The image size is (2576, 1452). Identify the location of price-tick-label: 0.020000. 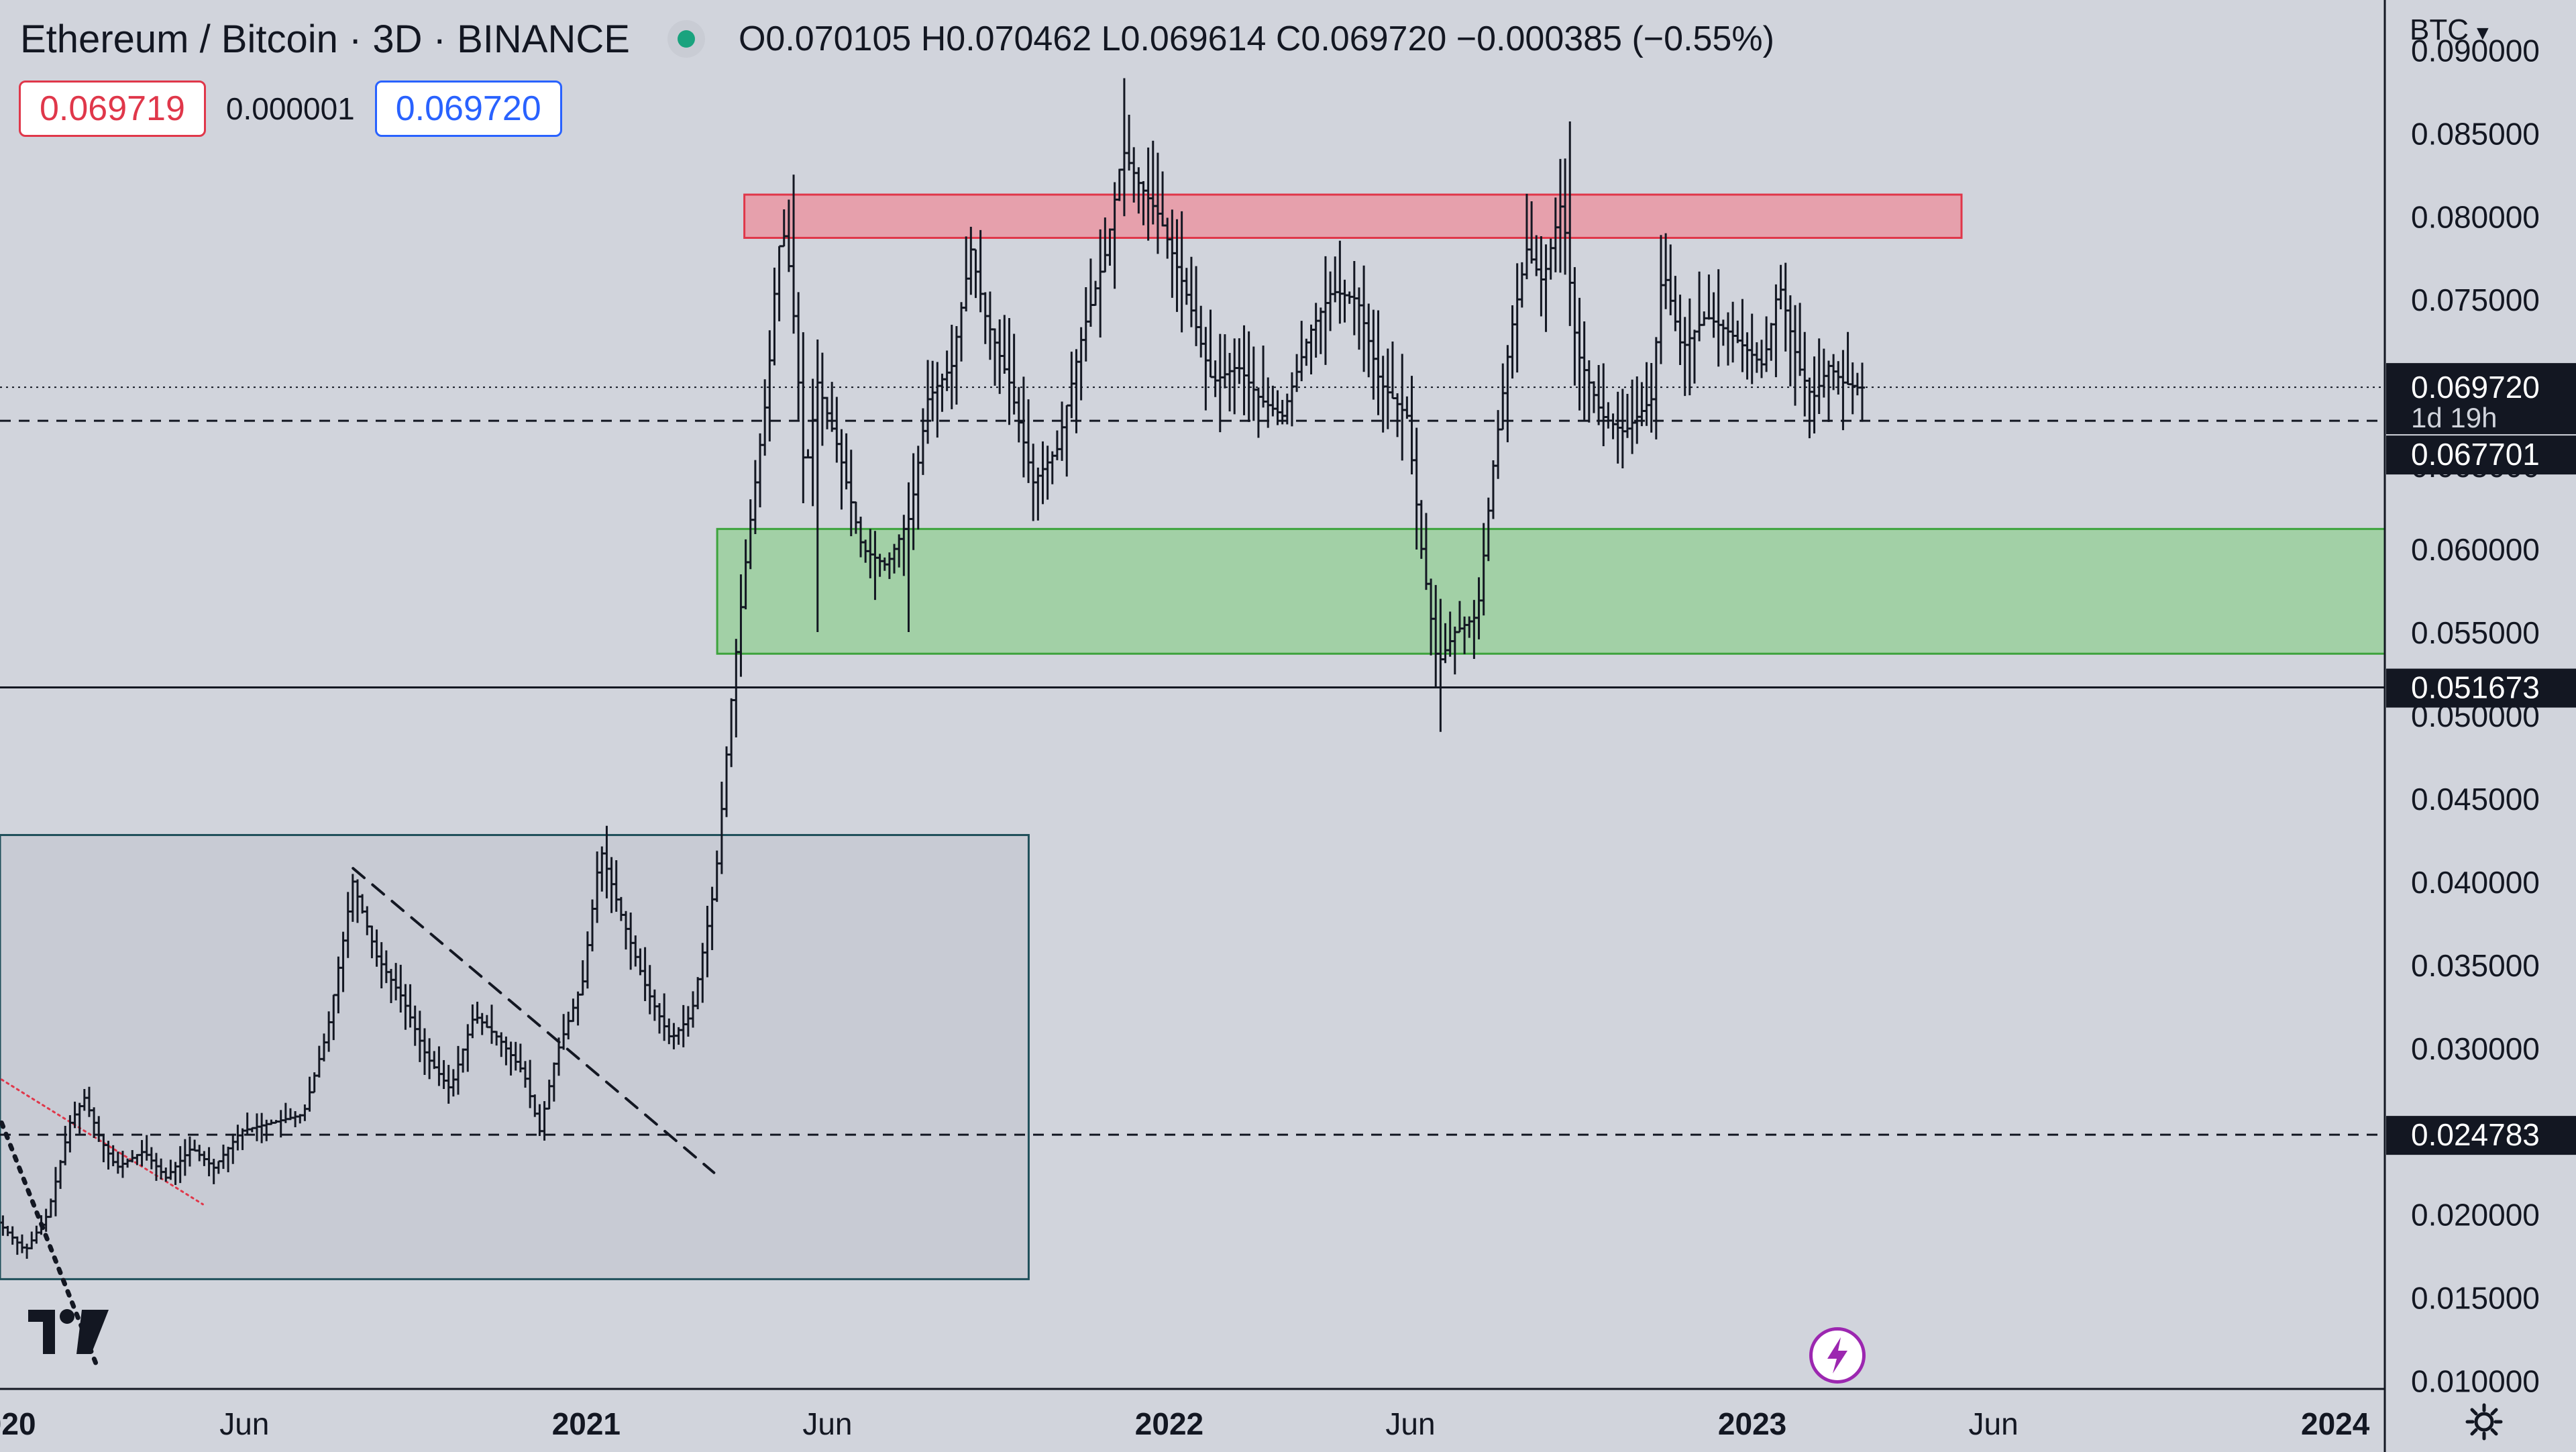
(2475, 1215).